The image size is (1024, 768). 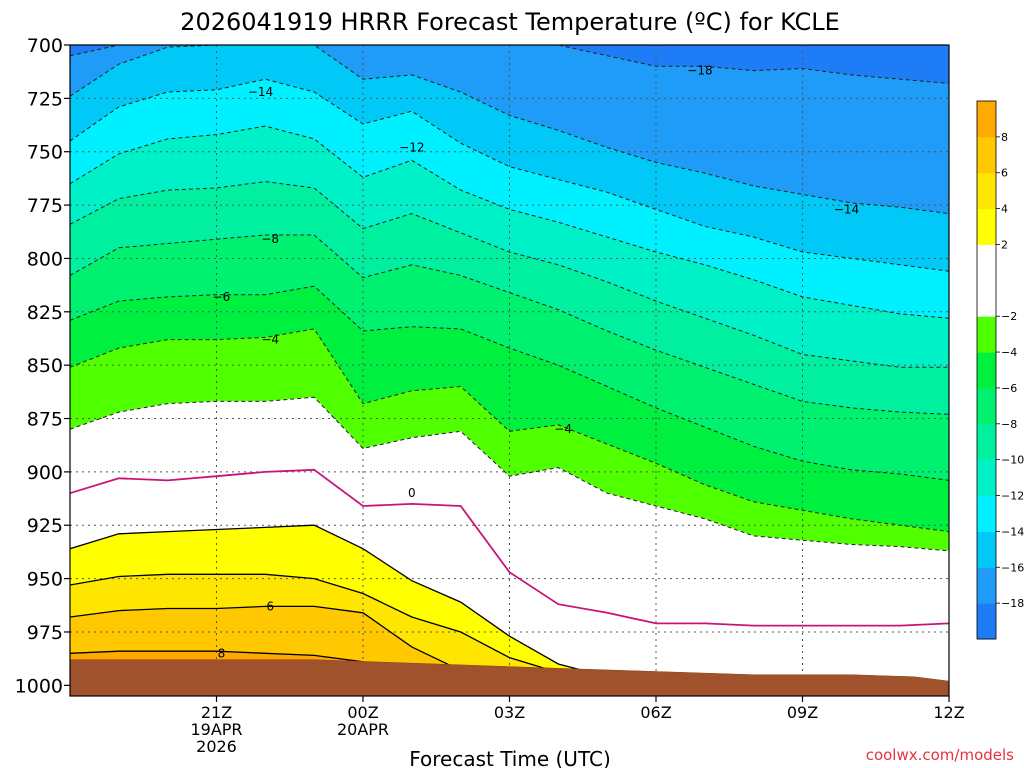 I want to click on contour-label-10: 8, so click(x=222, y=653).